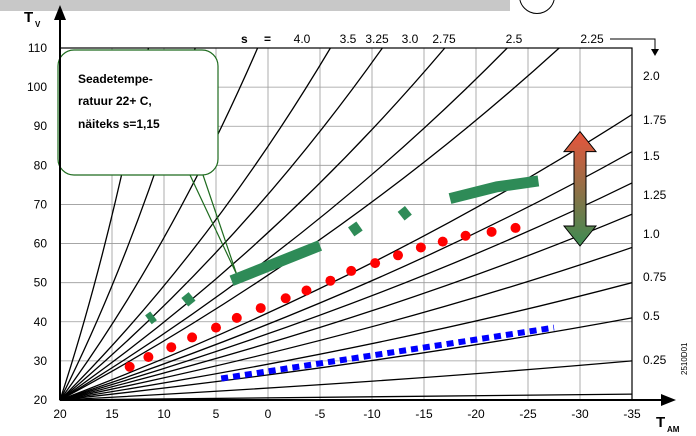 The height and width of the screenshot is (436, 696). Describe the element at coordinates (660, 422) in the screenshot. I see `x-axis-title: T` at that location.